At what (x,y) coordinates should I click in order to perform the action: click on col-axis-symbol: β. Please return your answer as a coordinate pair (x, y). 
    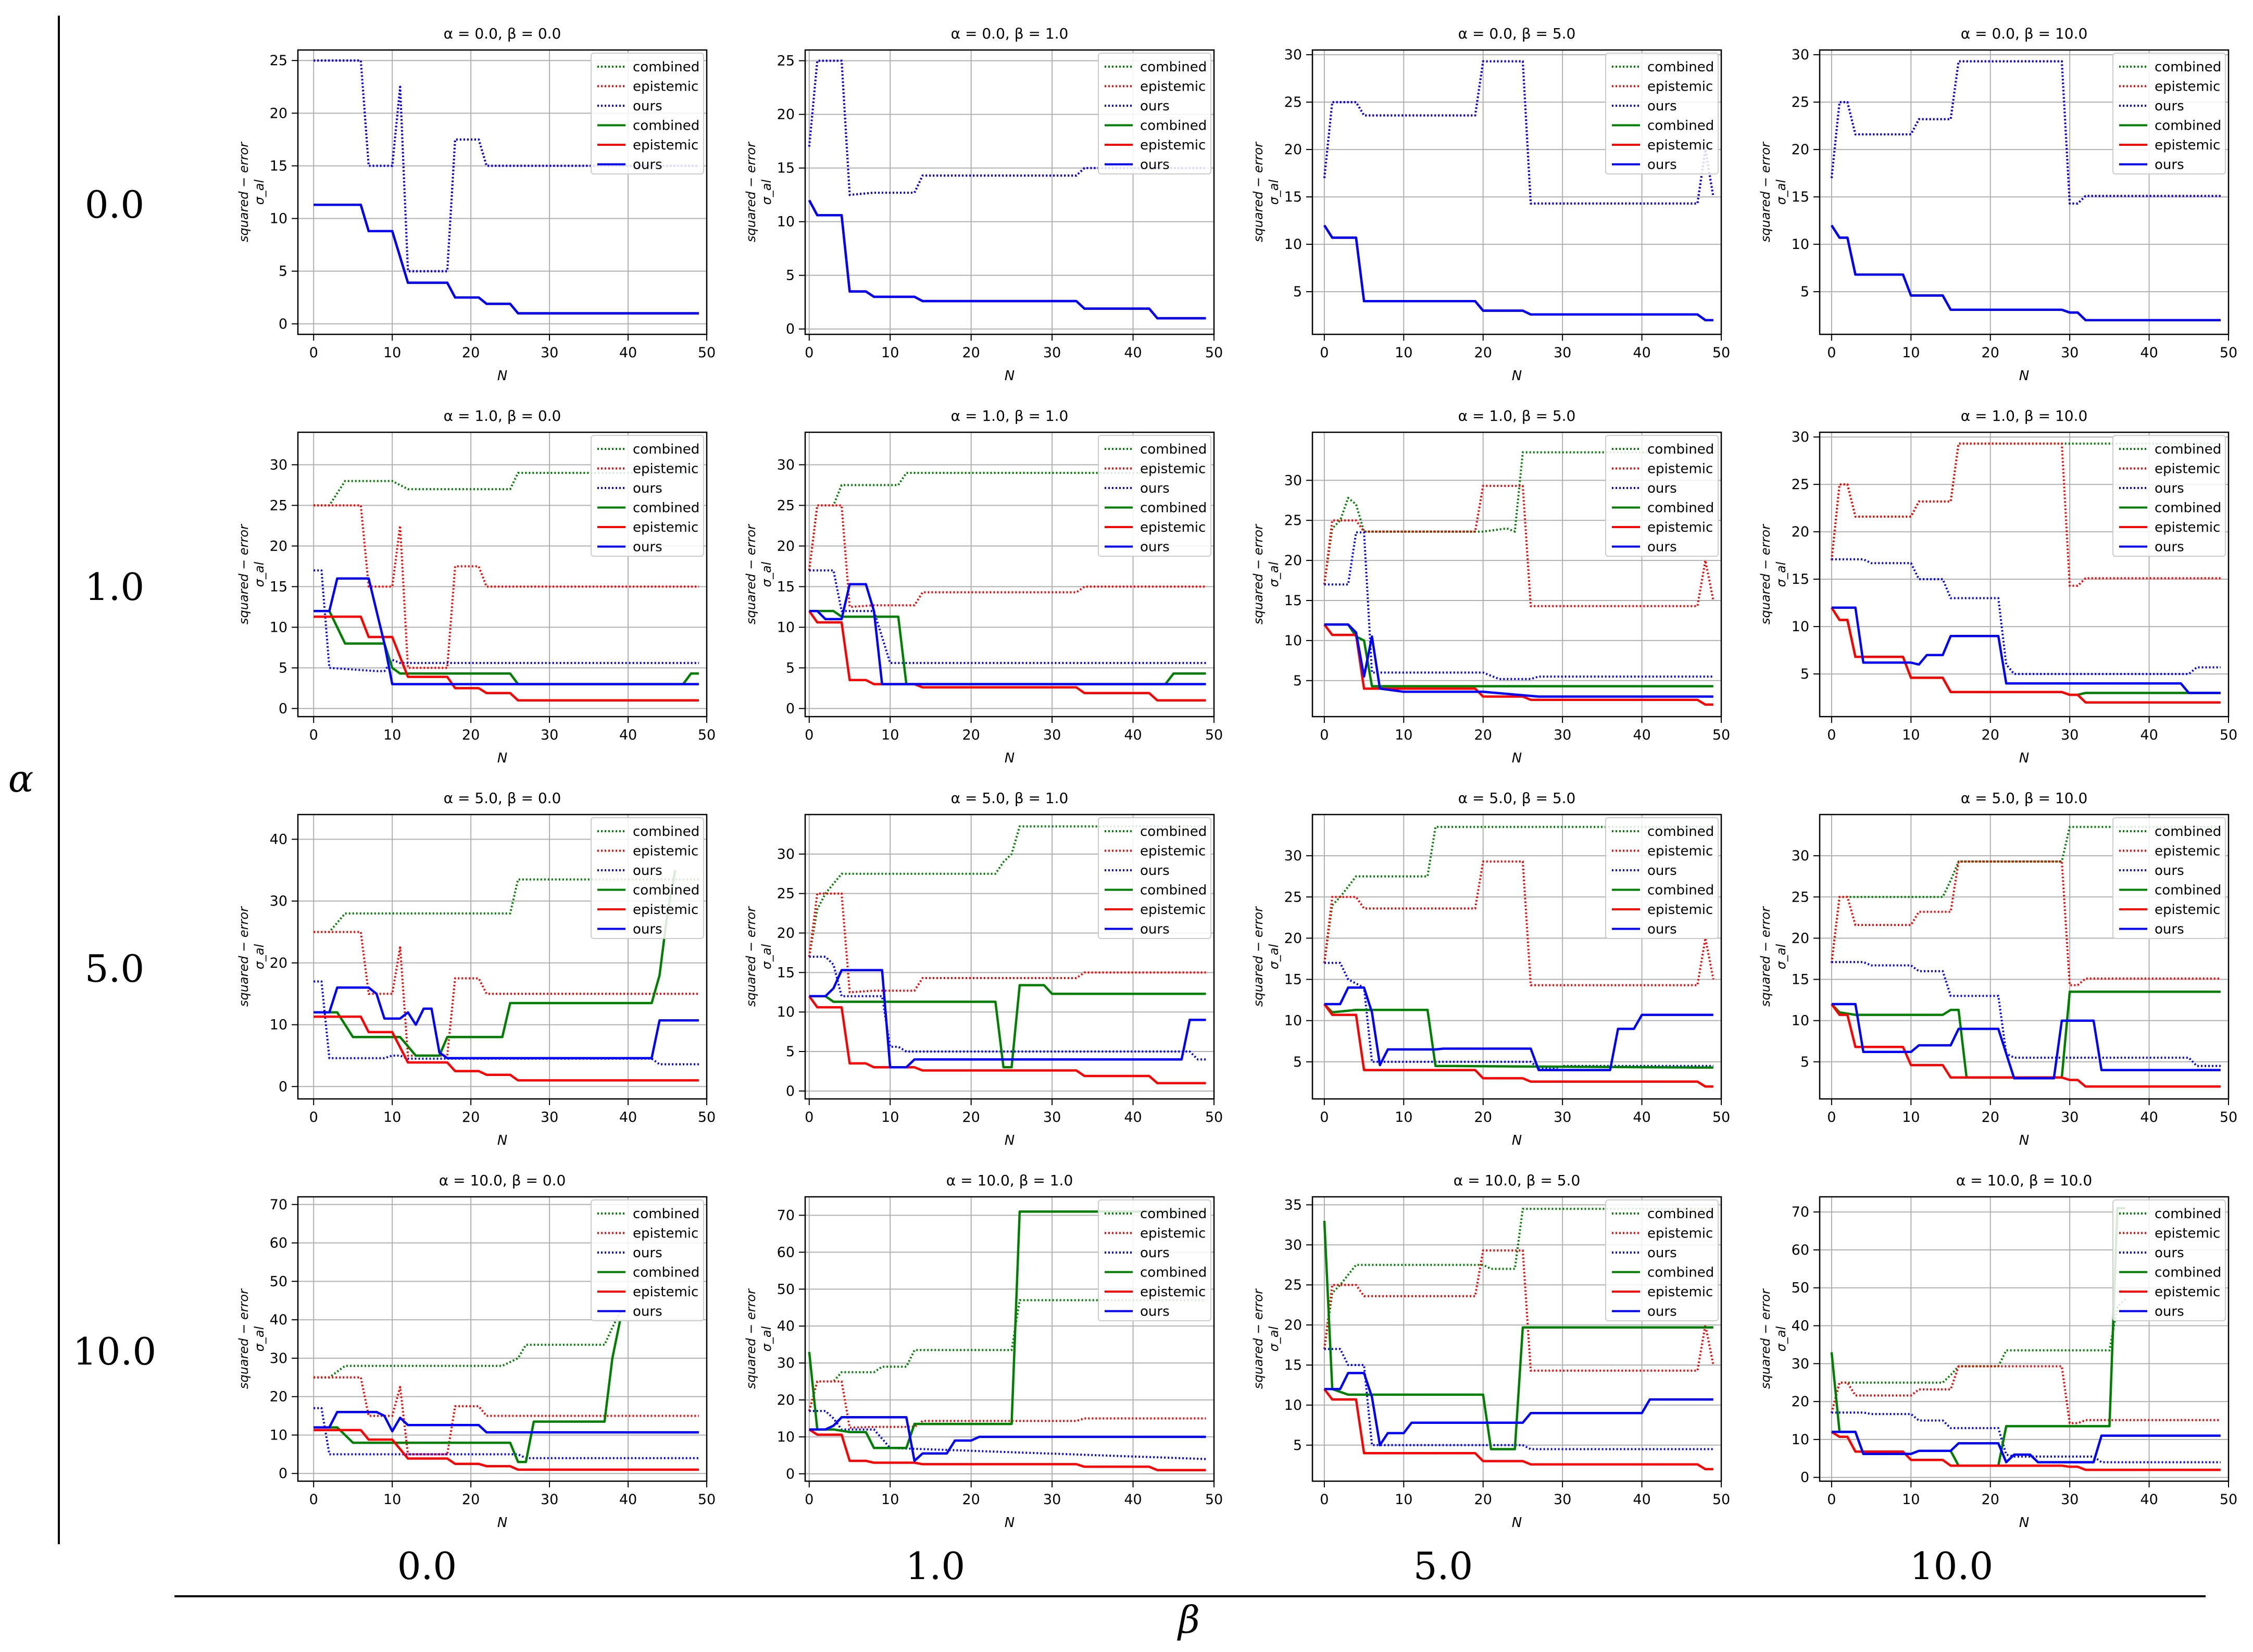
    Looking at the image, I should click on (1188, 1620).